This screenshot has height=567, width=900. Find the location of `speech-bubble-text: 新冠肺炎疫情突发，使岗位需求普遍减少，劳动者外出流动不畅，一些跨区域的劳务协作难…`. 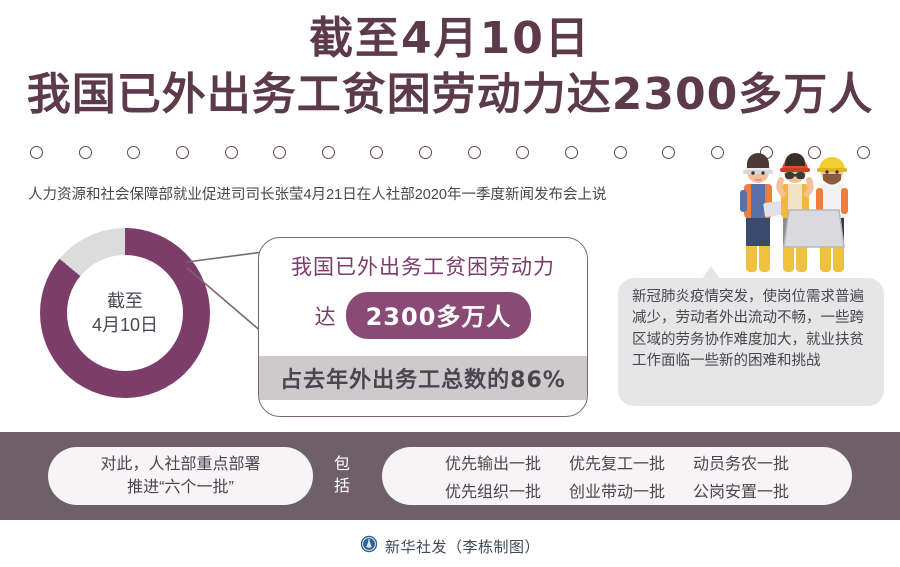

speech-bubble-text: 新冠肺炎疫情突发，使岗位需求普遍减少，劳动者外出流动不畅，一些跨区域的劳务协作难… is located at coordinates (748, 329).